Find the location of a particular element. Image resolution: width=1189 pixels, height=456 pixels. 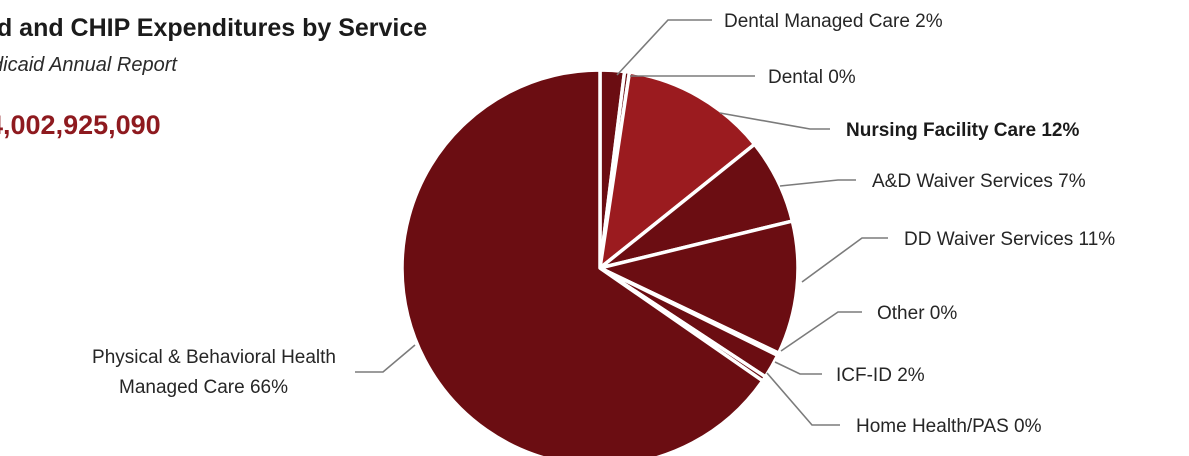

slice-label-physical-behavioral-line2: Managed Care 66% is located at coordinates (203, 387).